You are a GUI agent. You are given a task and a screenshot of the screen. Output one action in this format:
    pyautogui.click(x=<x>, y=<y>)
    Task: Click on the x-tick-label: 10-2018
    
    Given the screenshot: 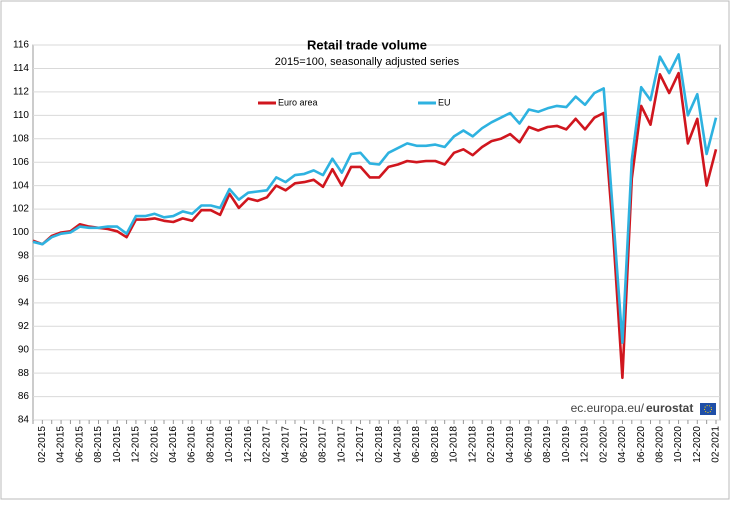 What is the action you would take?
    pyautogui.click(x=454, y=444)
    